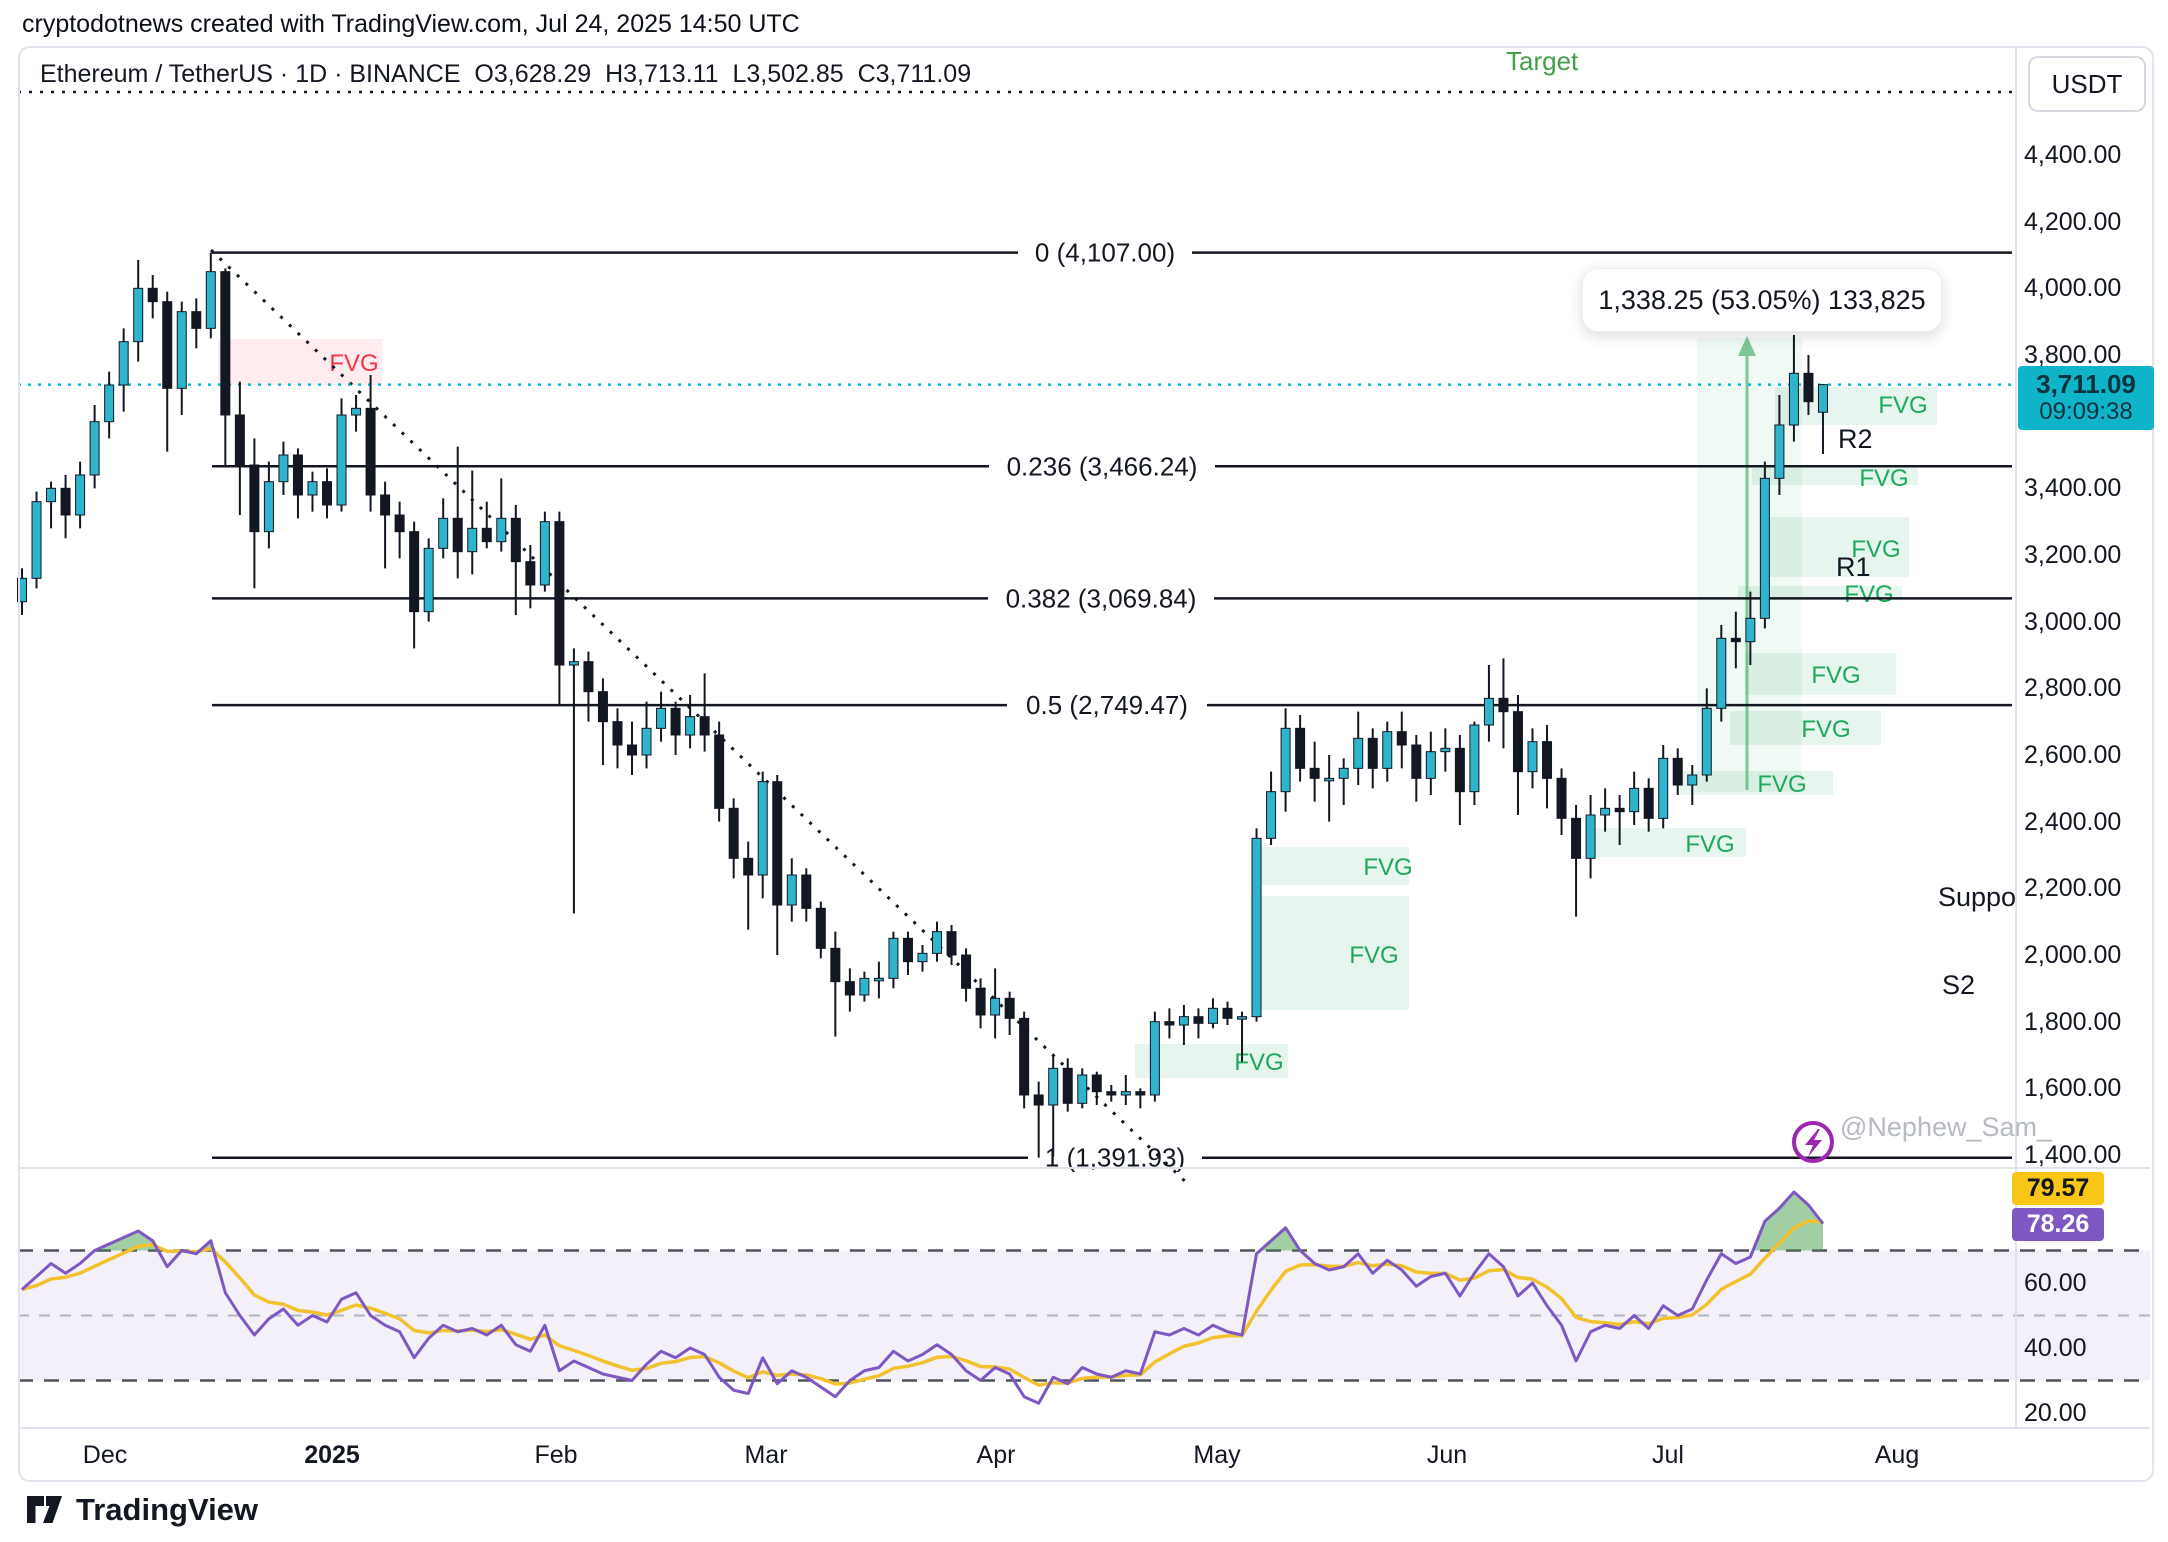  I want to click on time-axis-label: Mar, so click(766, 1455).